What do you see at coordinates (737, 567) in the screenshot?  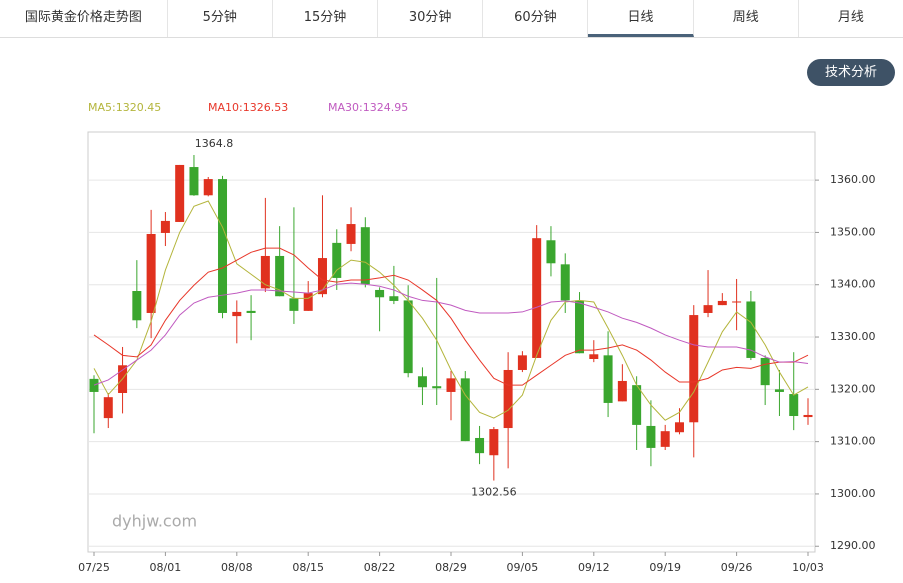 I see `x-tick-label: 09/26` at bounding box center [737, 567].